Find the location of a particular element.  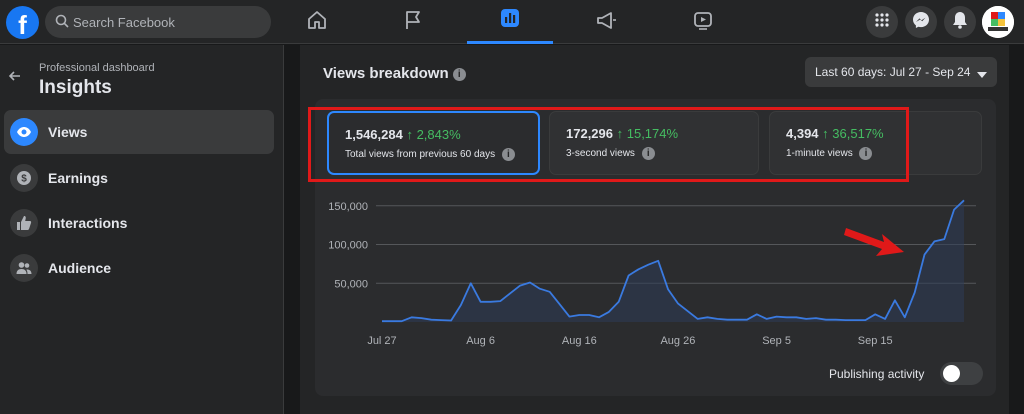

nav-tab-video is located at coordinates (703, 22).